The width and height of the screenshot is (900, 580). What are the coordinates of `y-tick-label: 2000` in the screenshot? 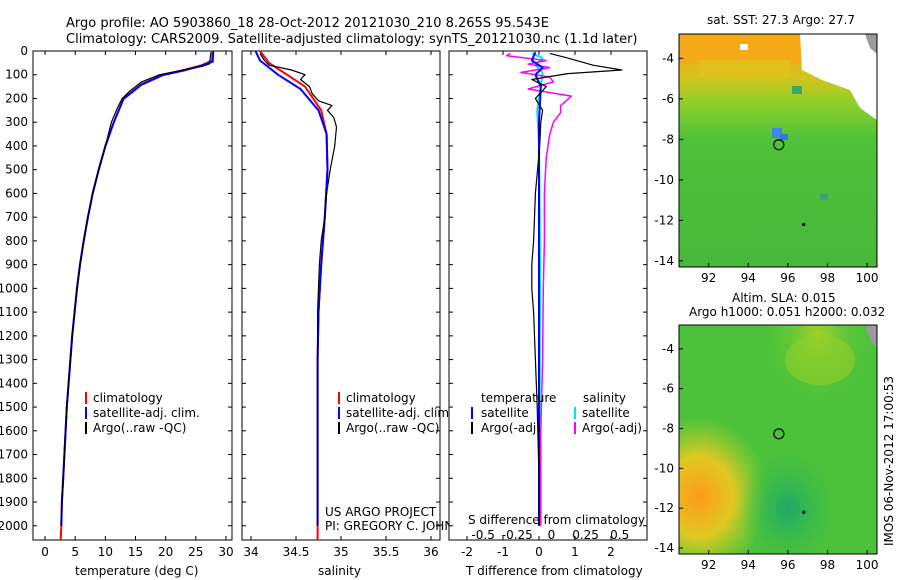 It's located at (14, 526).